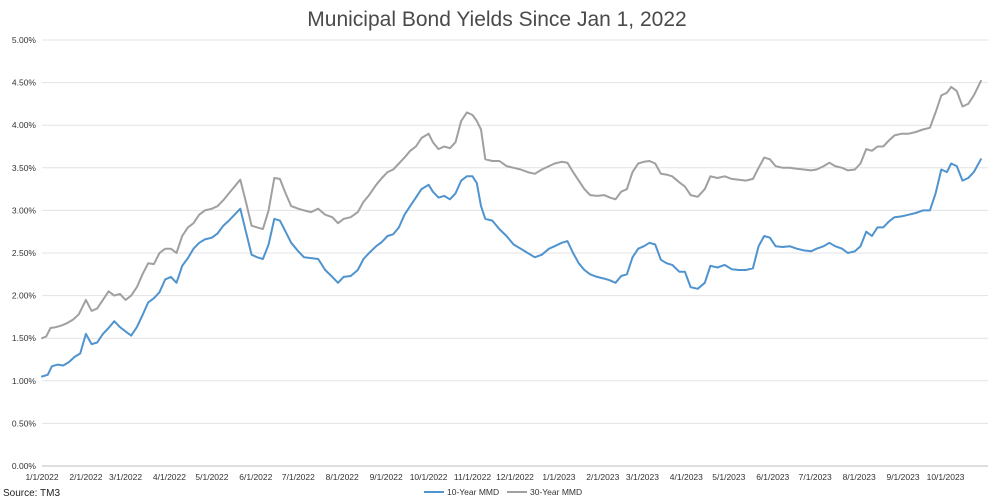 The height and width of the screenshot is (500, 994). Describe the element at coordinates (24, 466) in the screenshot. I see `y-tick-label: 0.00%` at that location.